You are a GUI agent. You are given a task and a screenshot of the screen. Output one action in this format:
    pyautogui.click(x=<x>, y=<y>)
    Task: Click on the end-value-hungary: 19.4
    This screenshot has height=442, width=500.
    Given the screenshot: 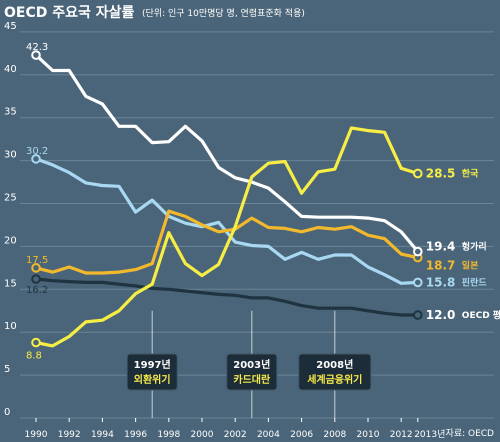 What is the action you would take?
    pyautogui.click(x=441, y=247)
    